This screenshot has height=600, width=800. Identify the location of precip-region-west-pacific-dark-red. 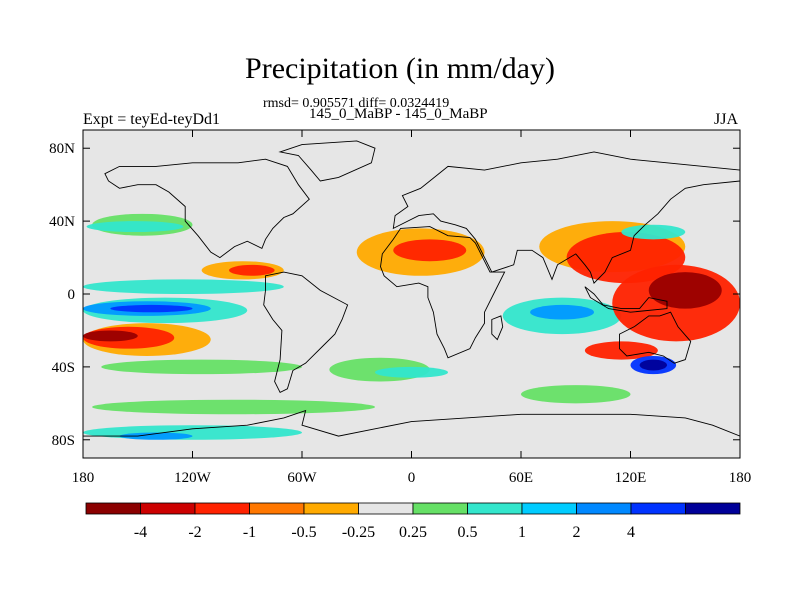
(685, 290).